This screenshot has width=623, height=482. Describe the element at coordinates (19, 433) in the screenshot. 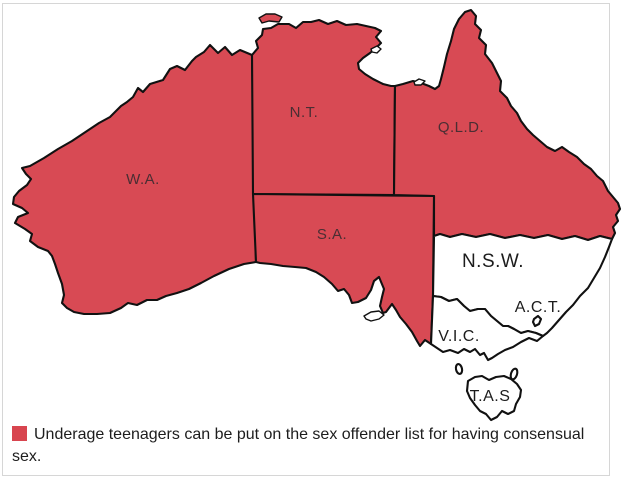

I see `legend-red-swatch-icon` at that location.